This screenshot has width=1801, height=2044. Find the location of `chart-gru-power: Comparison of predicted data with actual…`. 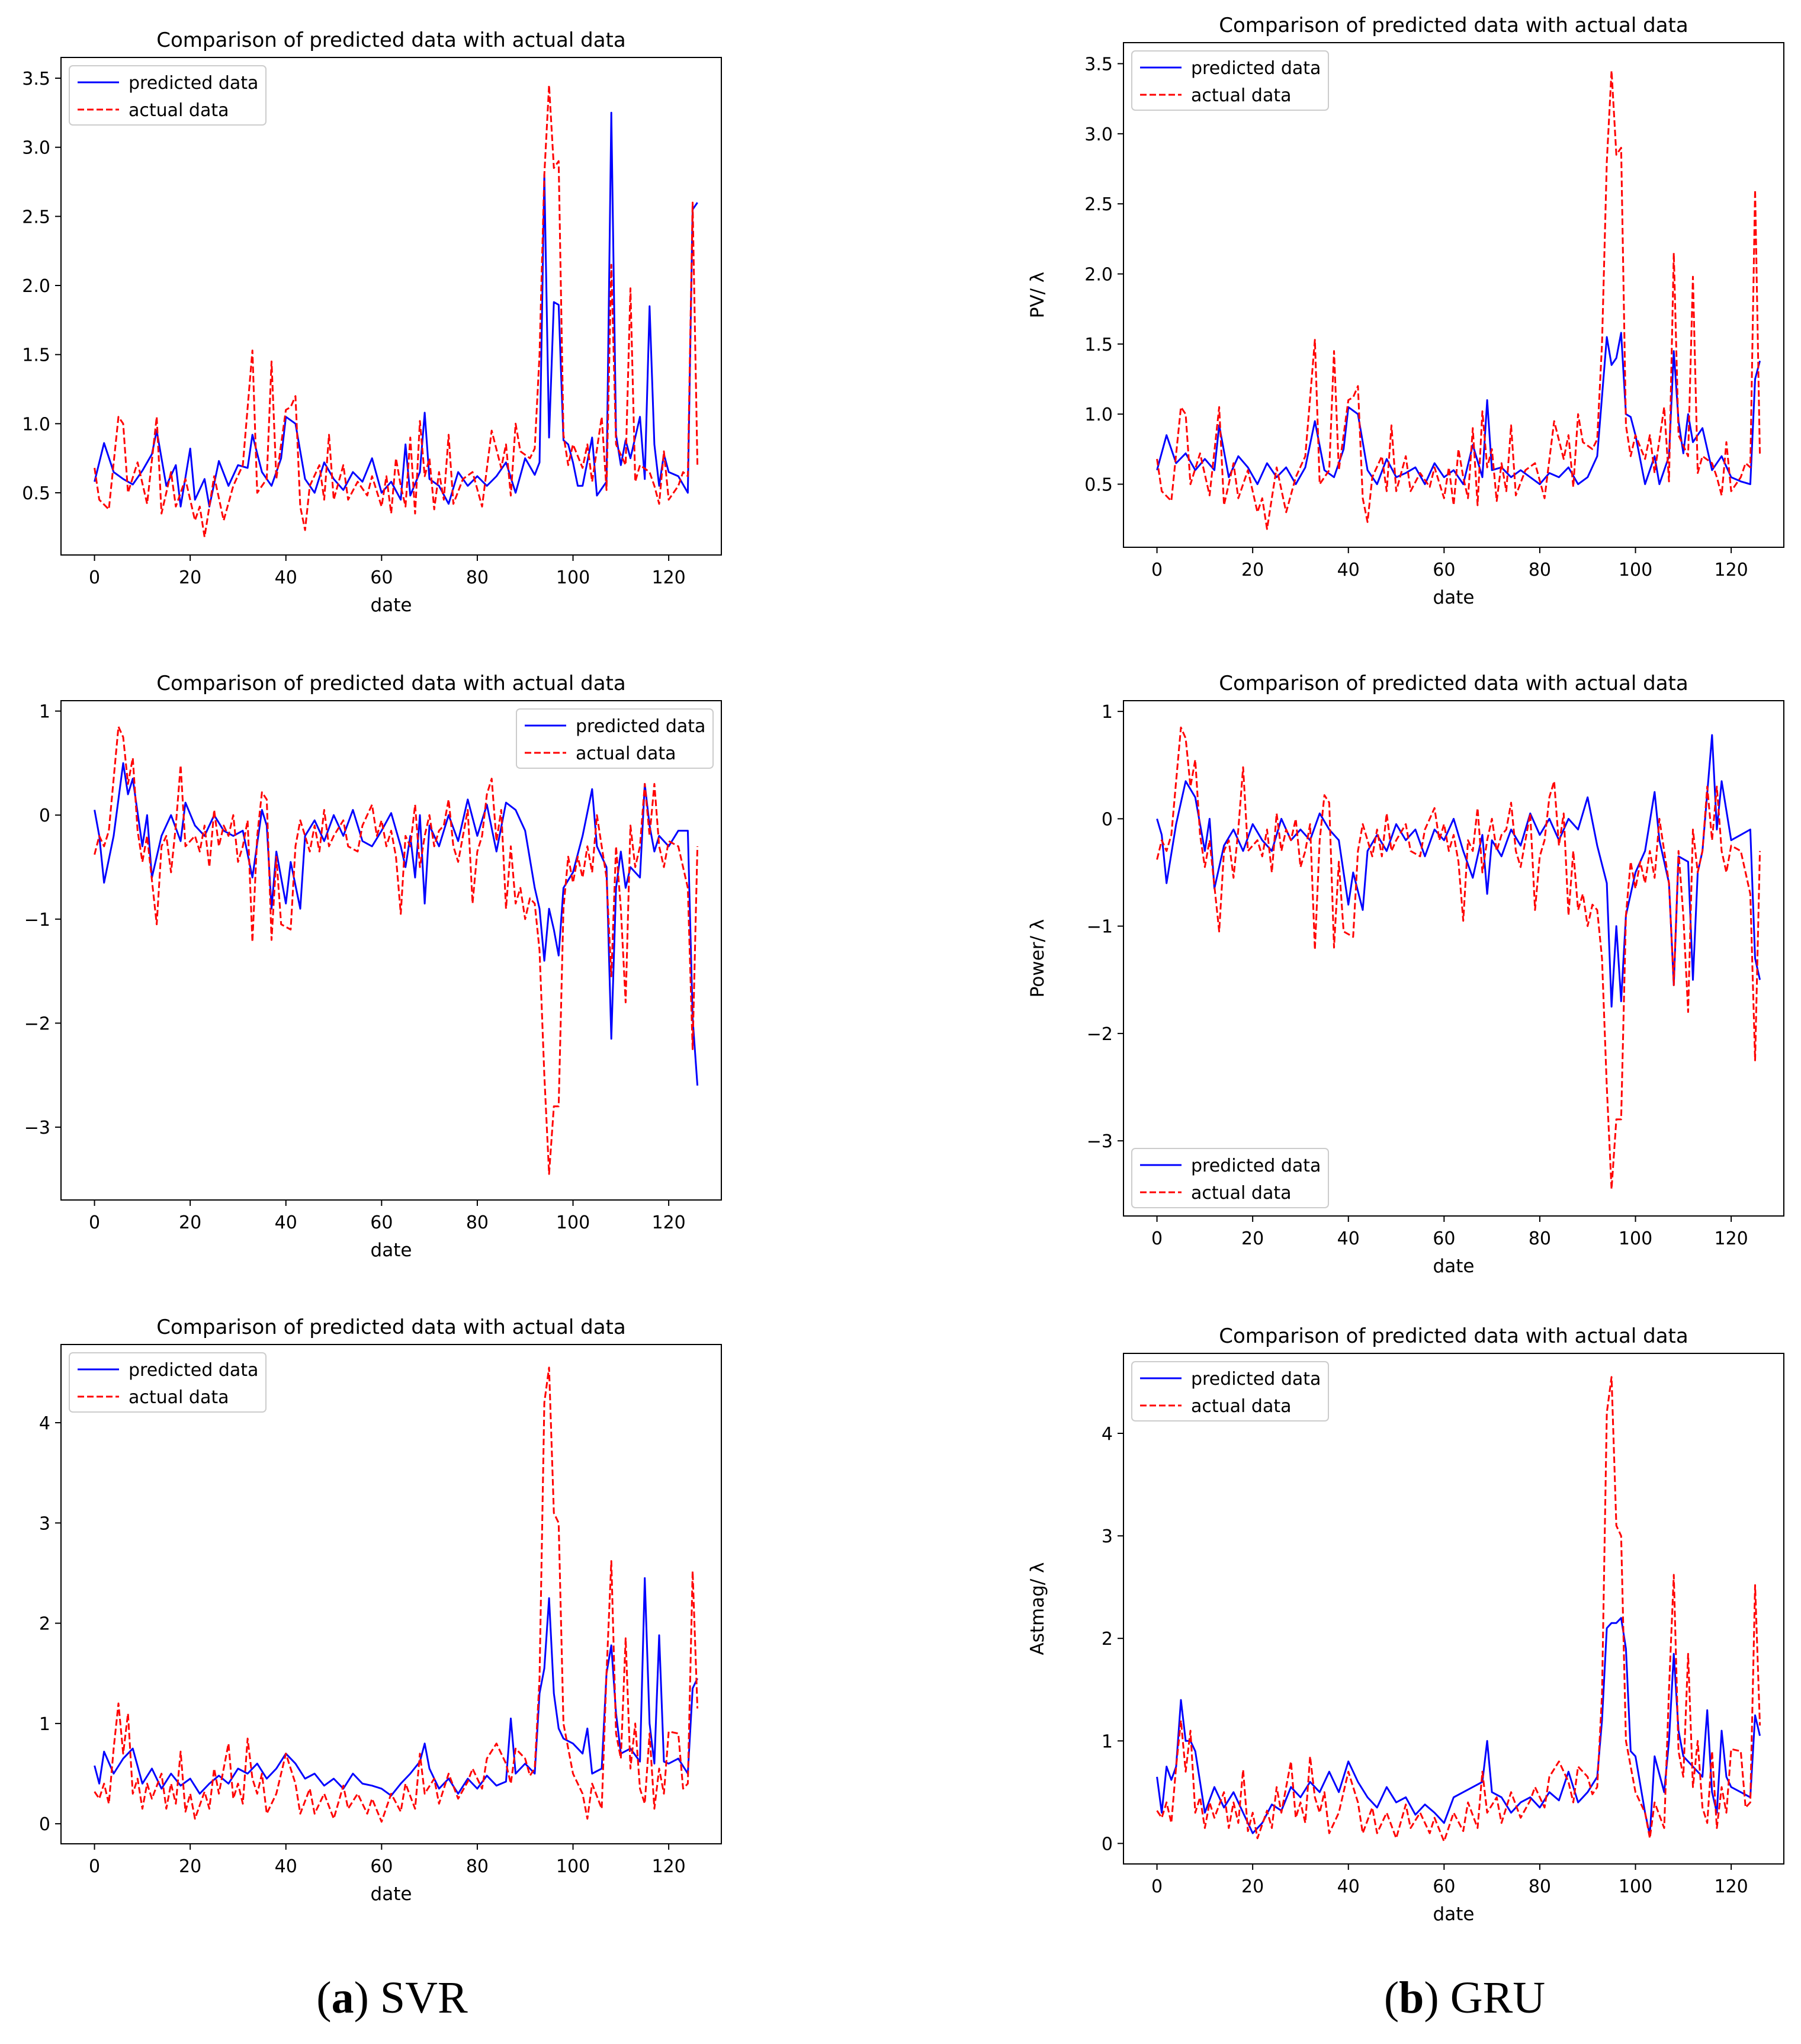

chart-gru-power: Comparison of predicted data with actual… is located at coordinates (1406, 974).